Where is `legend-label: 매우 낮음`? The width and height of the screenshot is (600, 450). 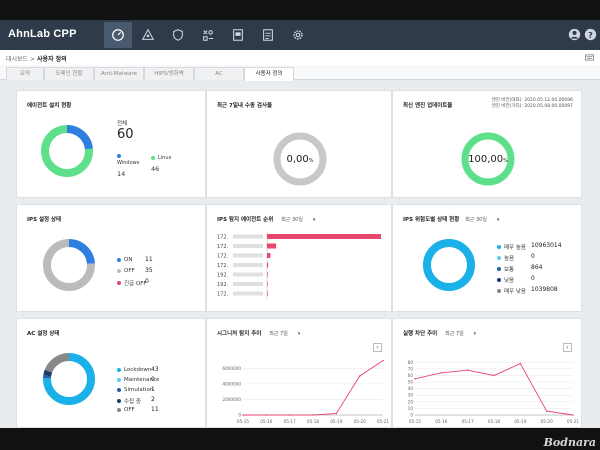 legend-label: 매우 낮음 is located at coordinates (515, 292).